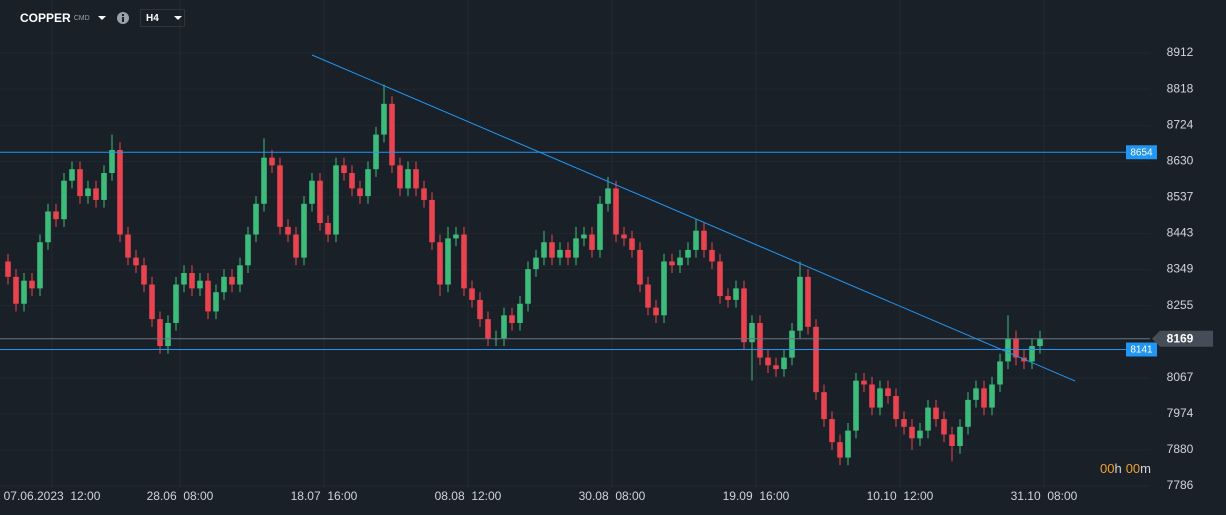  I want to click on x-tick-label: 19.09 16:00, so click(756, 496).